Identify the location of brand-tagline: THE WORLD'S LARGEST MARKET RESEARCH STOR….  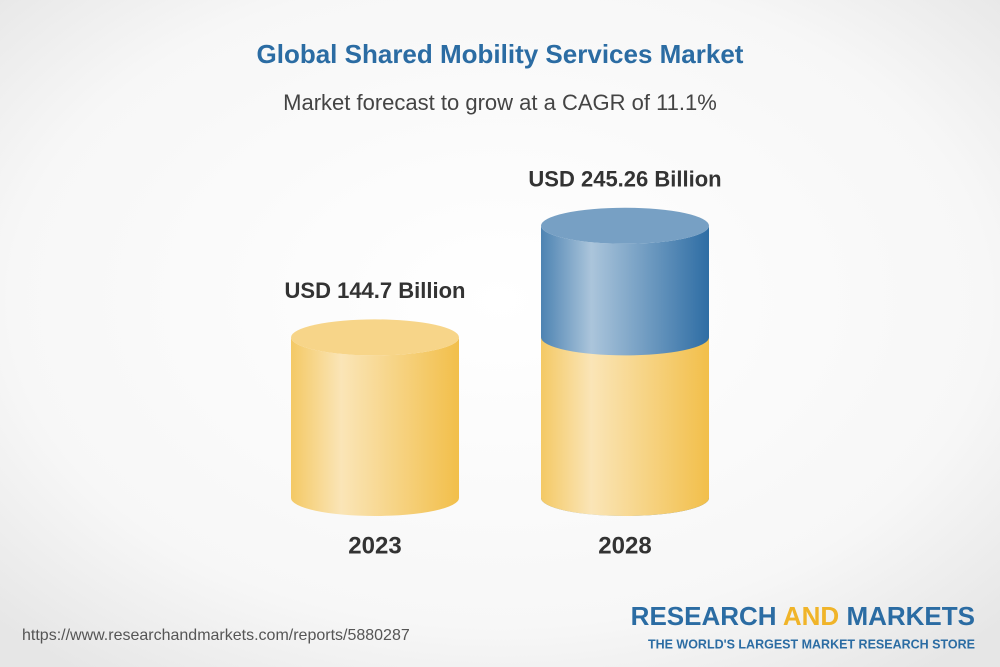
(811, 644).